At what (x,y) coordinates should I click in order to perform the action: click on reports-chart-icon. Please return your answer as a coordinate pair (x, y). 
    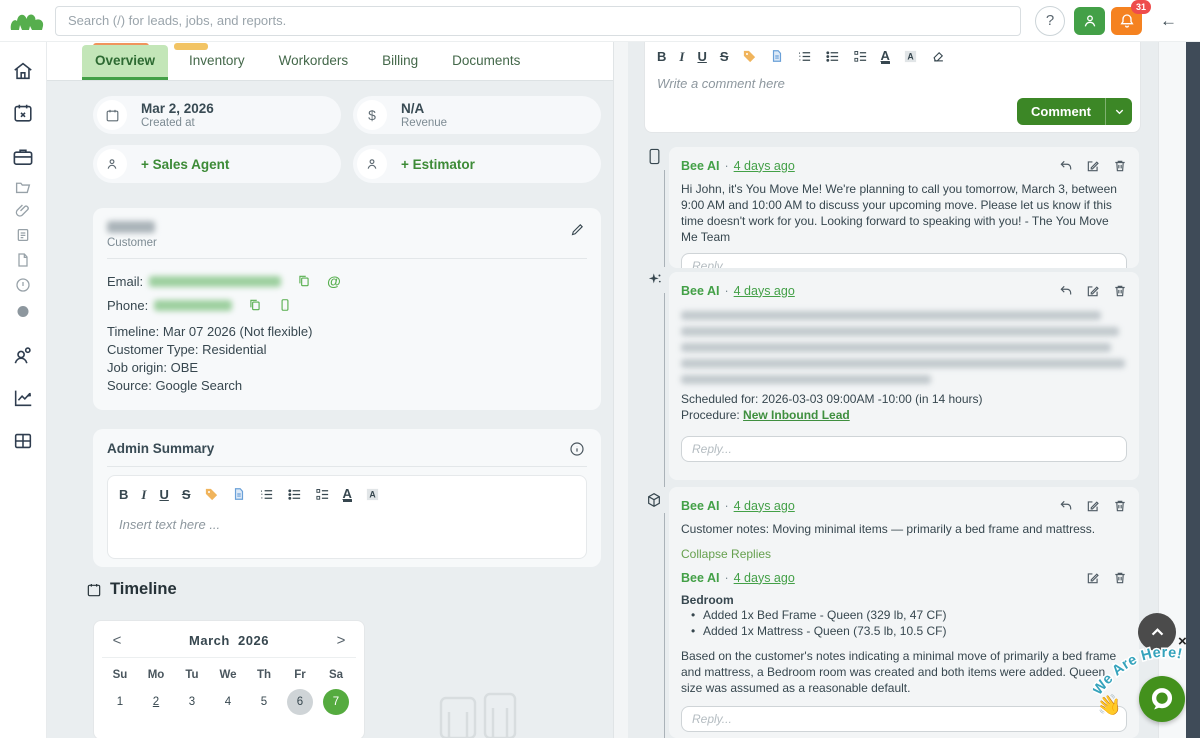
    Looking at the image, I should click on (23, 398).